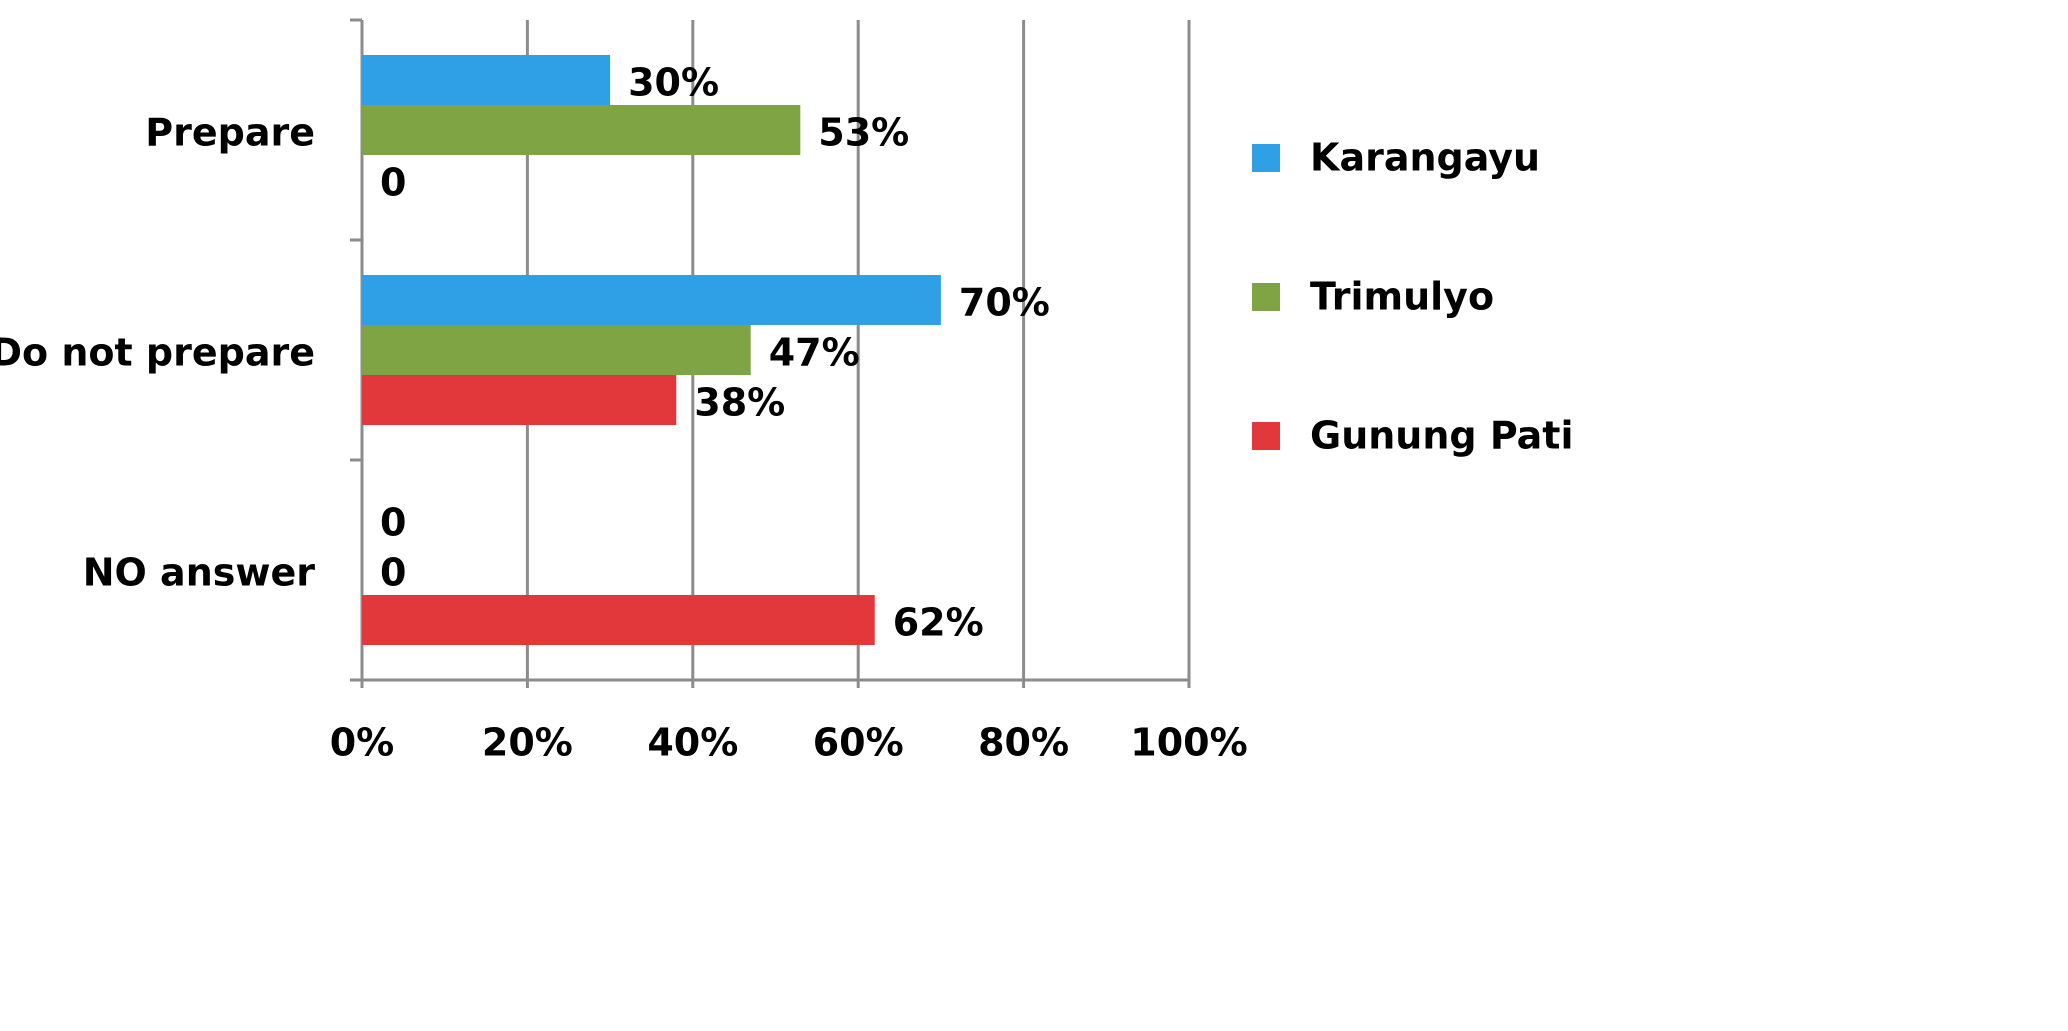 The height and width of the screenshot is (1031, 2068). What do you see at coordinates (1425, 158) in the screenshot?
I see `legend-label: Karangayu` at bounding box center [1425, 158].